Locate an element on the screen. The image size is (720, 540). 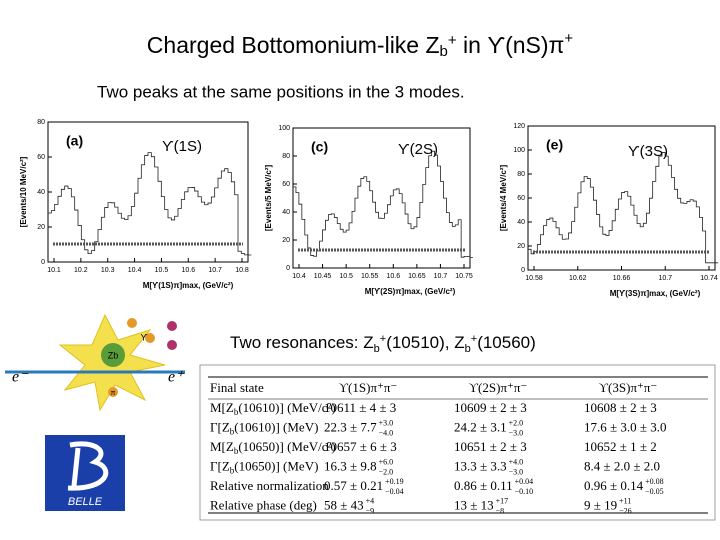
table-cell: 9 ± 19 is located at coordinates (600, 504).